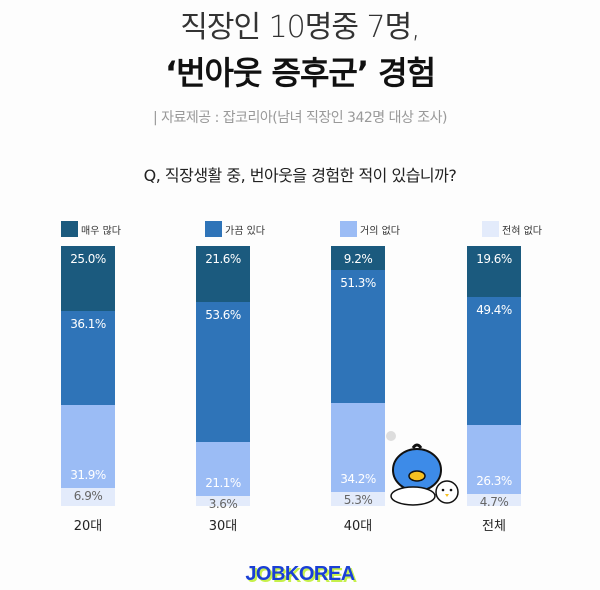 This screenshot has width=600, height=590. I want to click on value-label: 21.1%, so click(223, 483).